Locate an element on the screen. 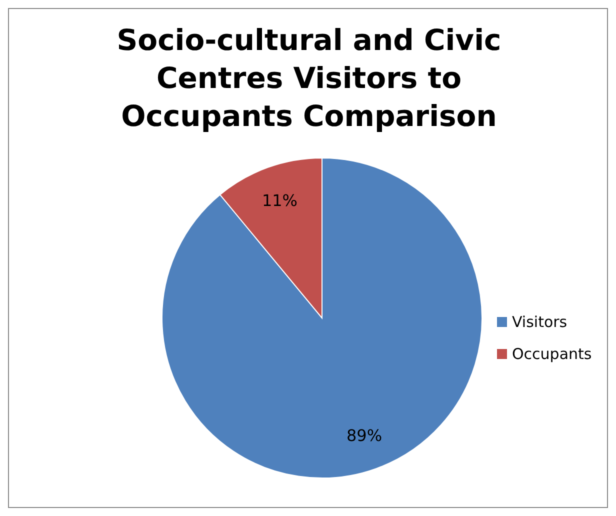 The width and height of the screenshot is (616, 516). data-label: 11% is located at coordinates (280, 200).